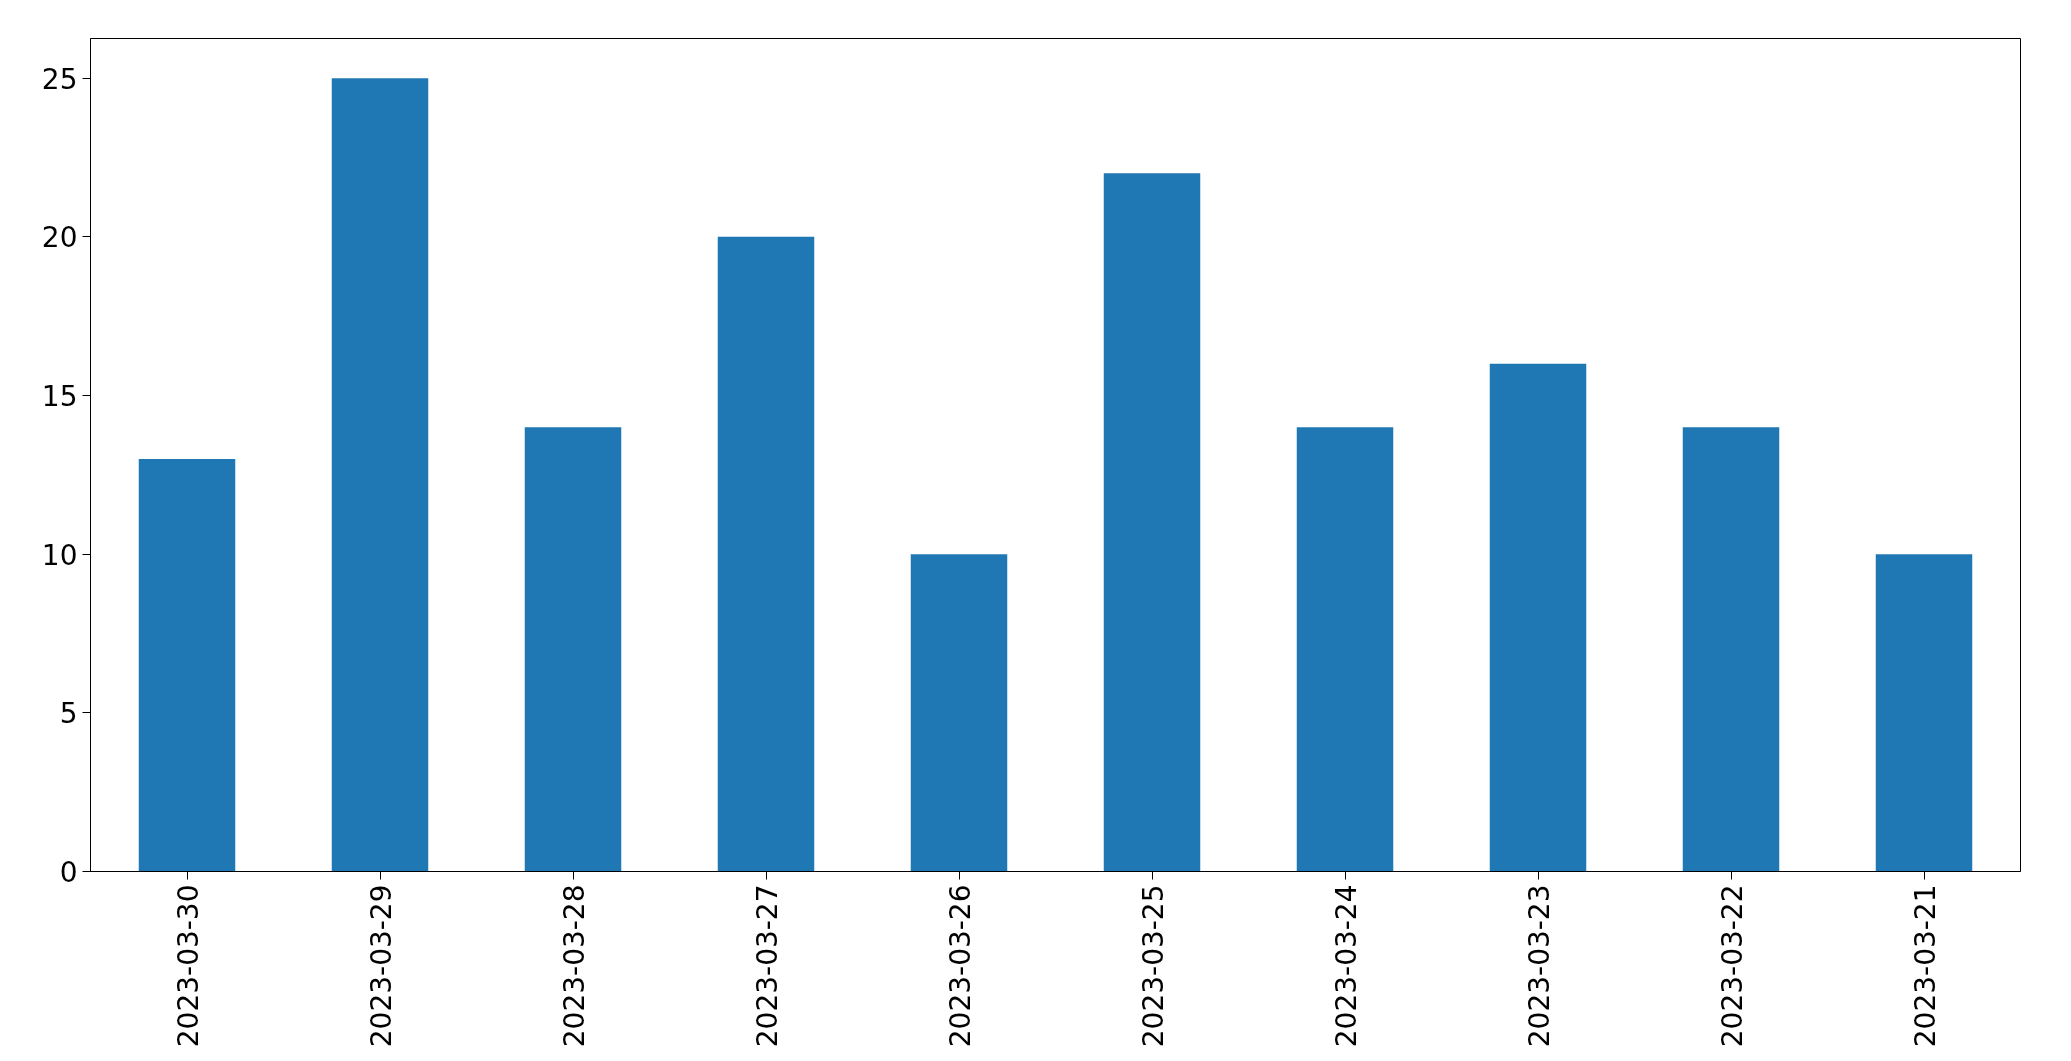 Image resolution: width=2071 pixels, height=1061 pixels. I want to click on x-tick-label: 2023-03-22, so click(1732, 966).